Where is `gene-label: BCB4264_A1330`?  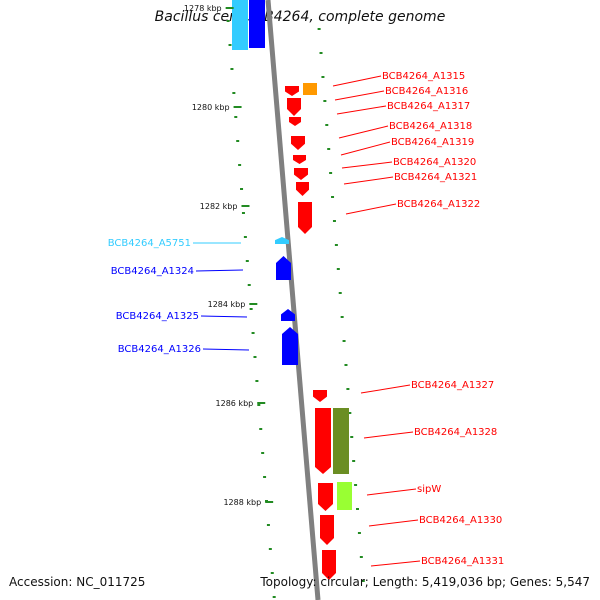 gene-label: BCB4264_A1330 is located at coordinates (460, 520).